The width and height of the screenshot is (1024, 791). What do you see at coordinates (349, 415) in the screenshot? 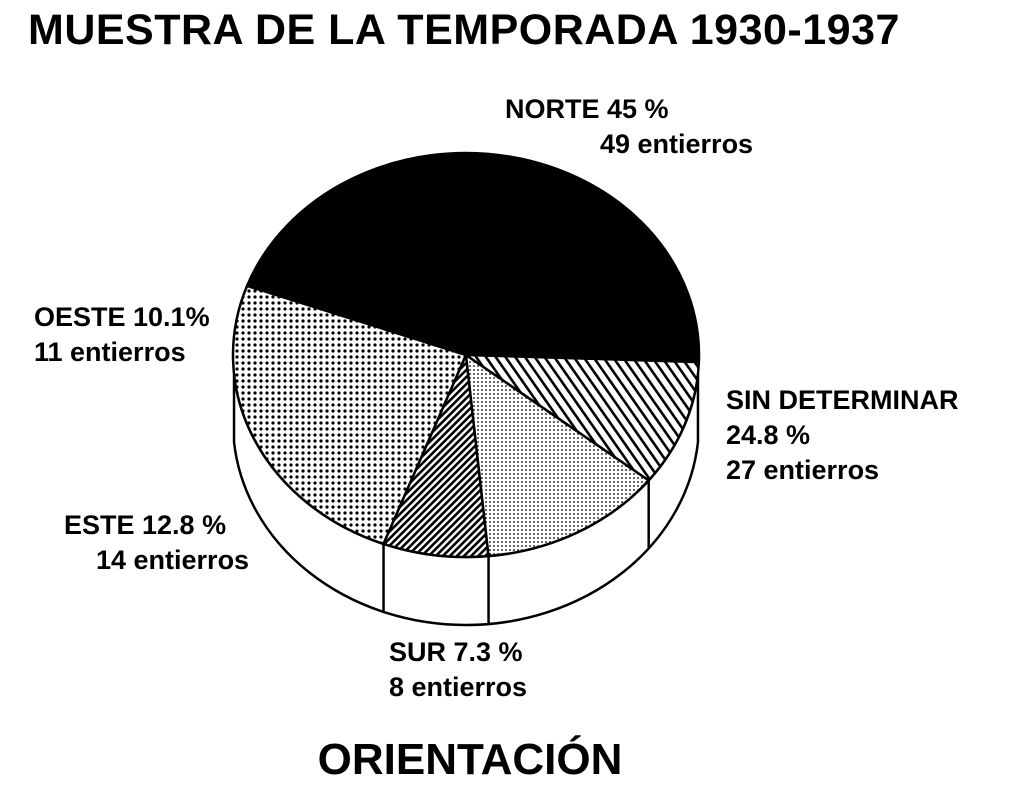
I see `pie-slice-sin-determinar` at bounding box center [349, 415].